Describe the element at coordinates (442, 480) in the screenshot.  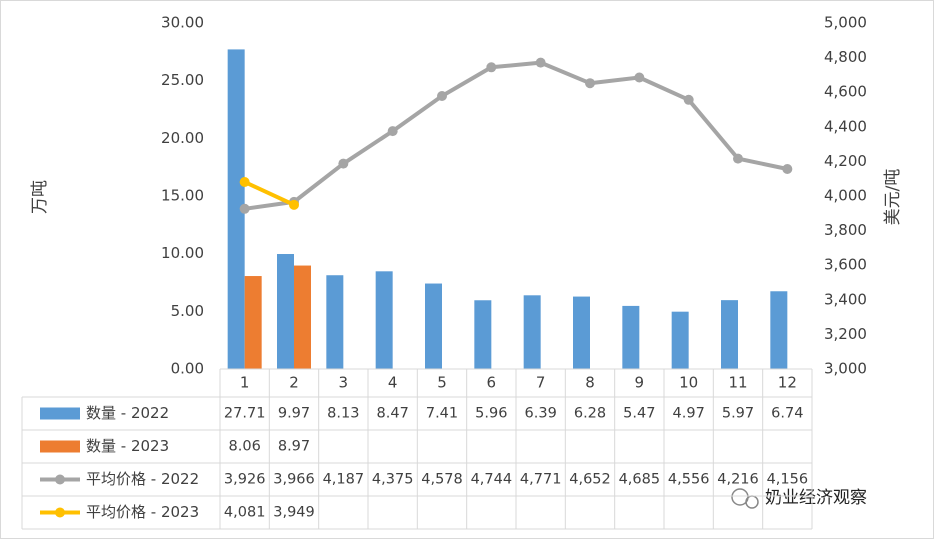
I see `table-cell: 4,578` at that location.